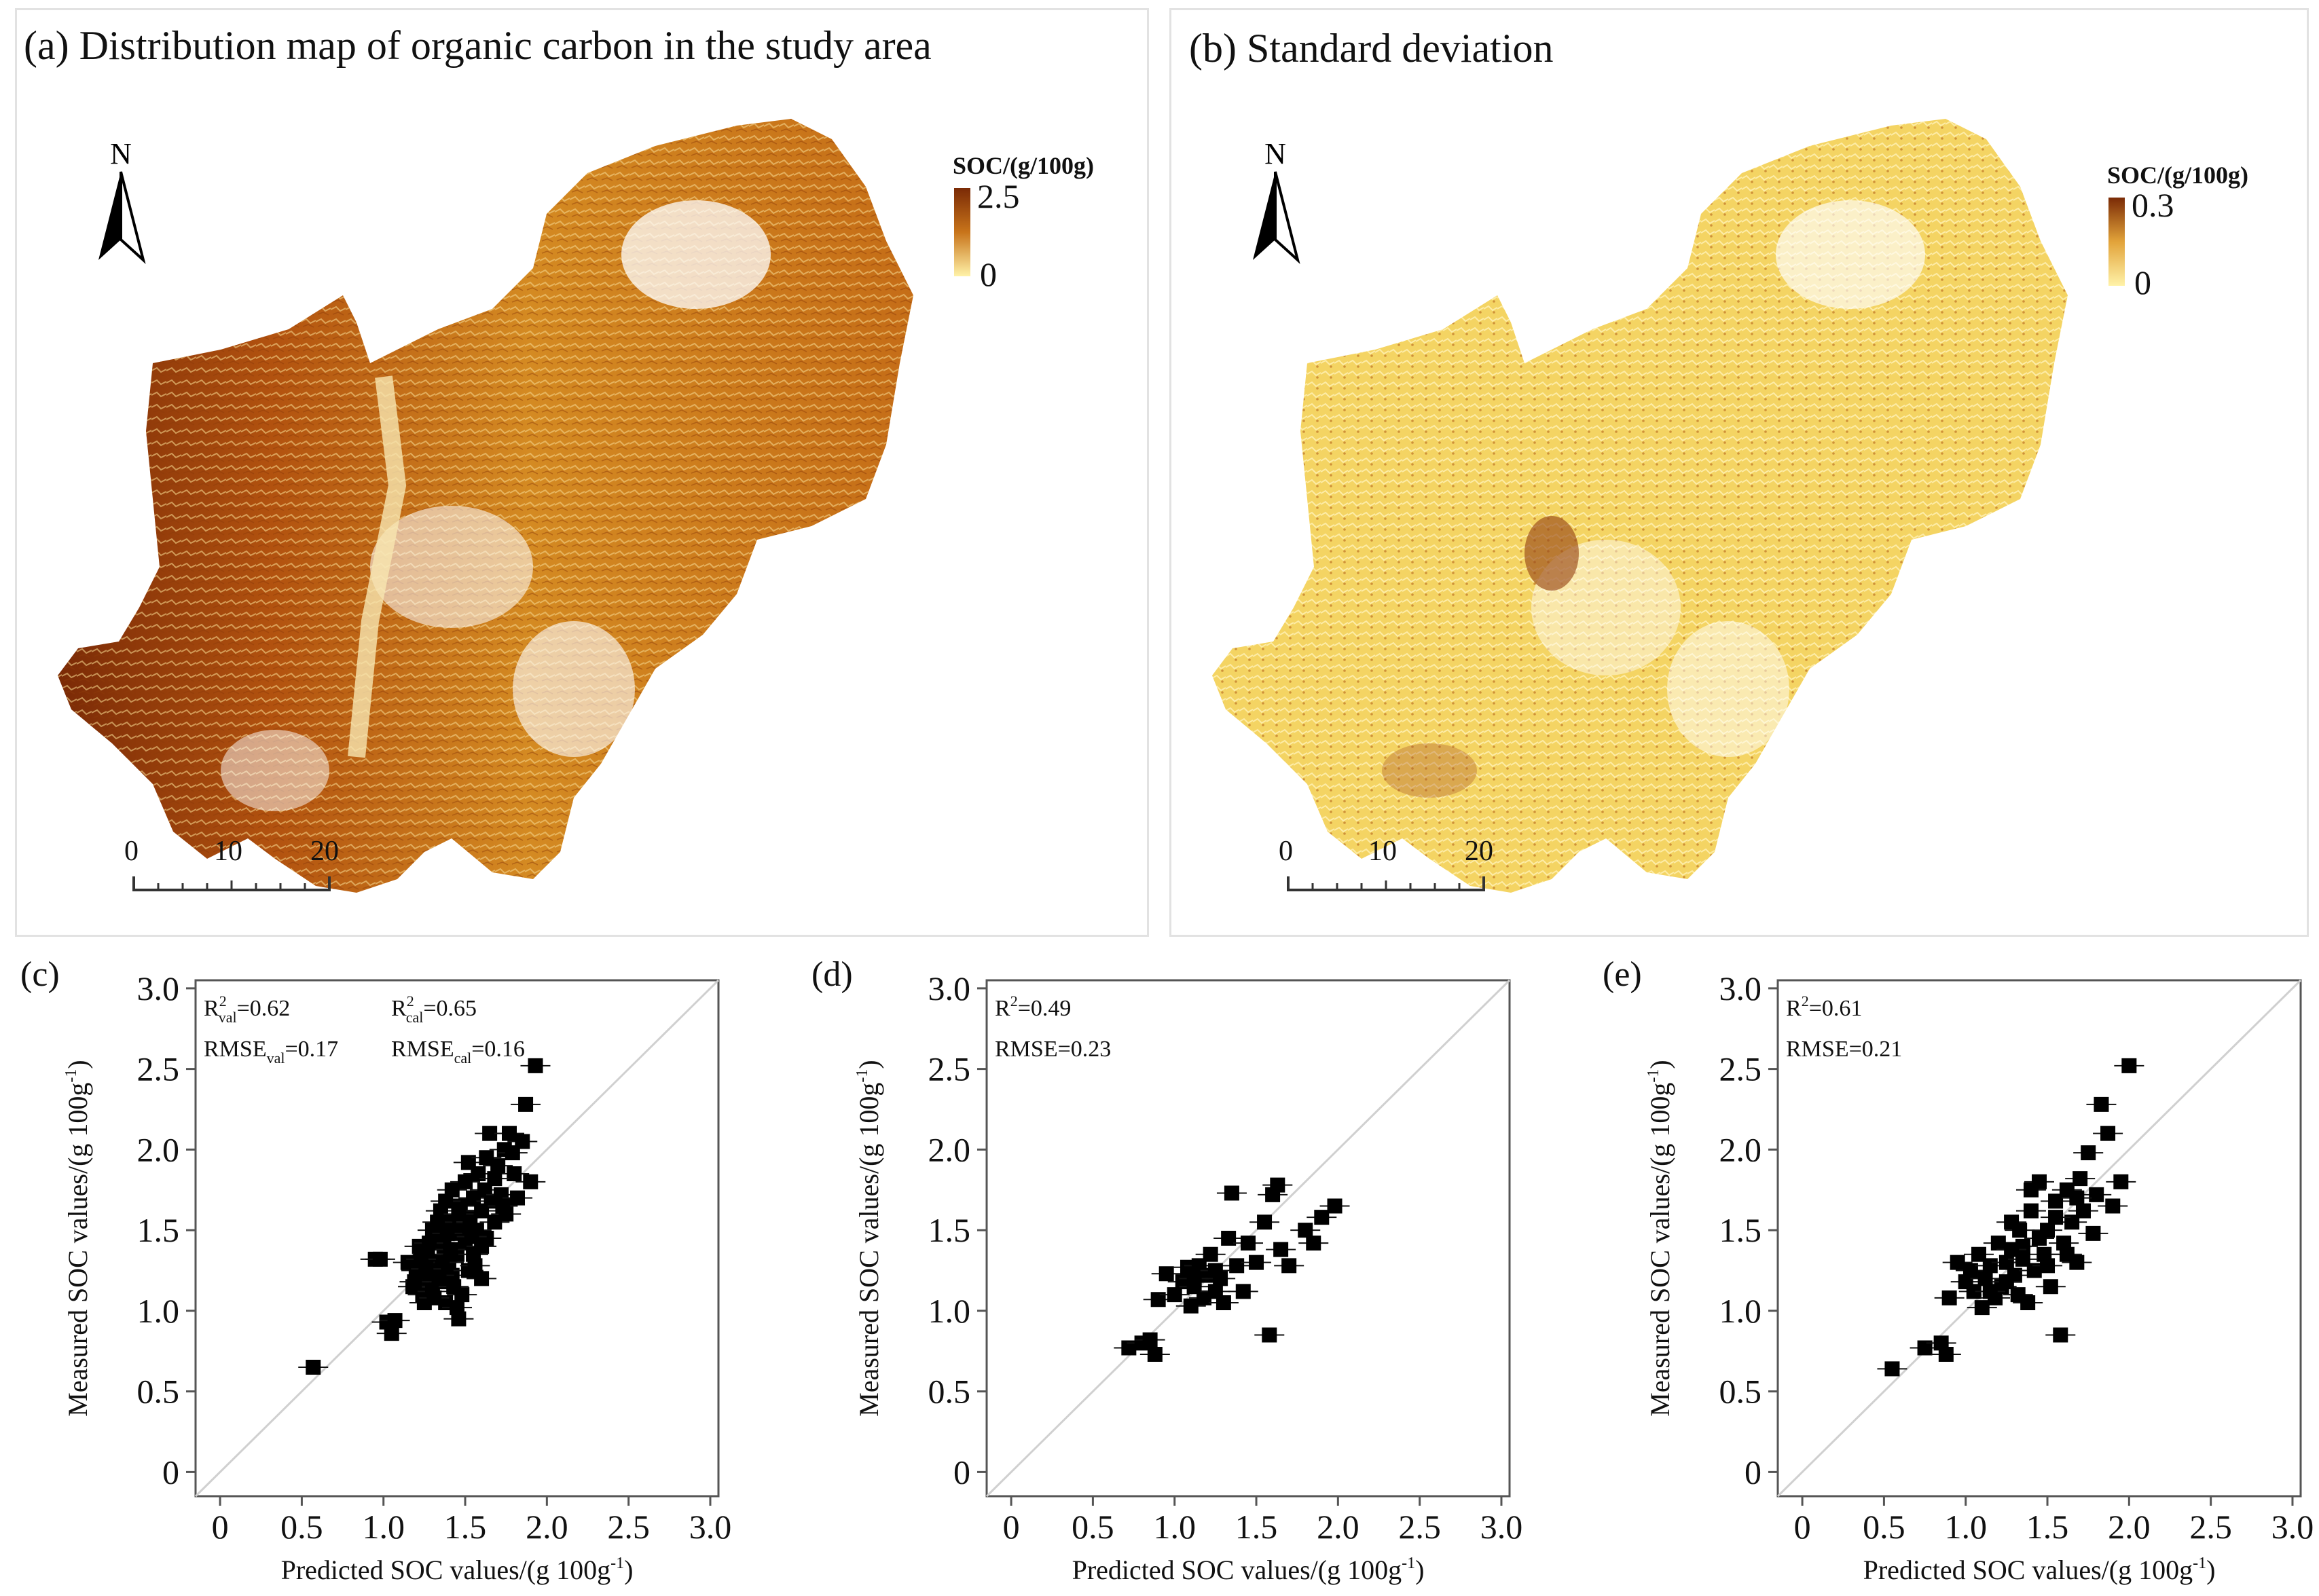 The image size is (2319, 1596). I want to click on panel-label: (e), so click(1622, 974).